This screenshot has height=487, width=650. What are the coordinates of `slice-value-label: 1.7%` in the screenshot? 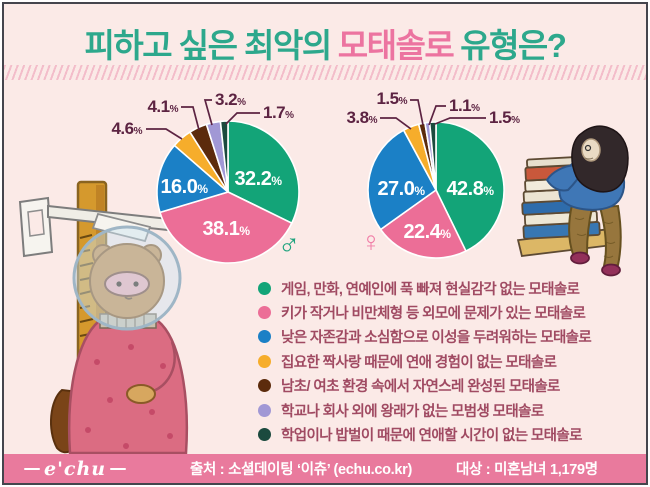 It's located at (278, 112).